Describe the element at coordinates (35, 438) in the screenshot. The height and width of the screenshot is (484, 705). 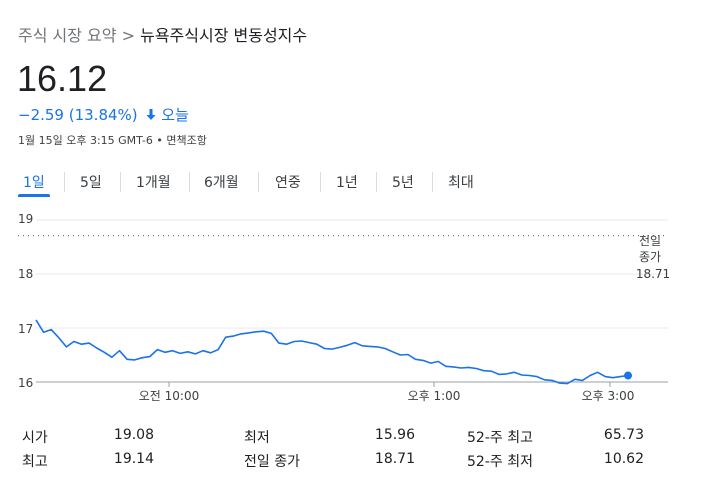
I see `stat-label-open: 시가` at that location.